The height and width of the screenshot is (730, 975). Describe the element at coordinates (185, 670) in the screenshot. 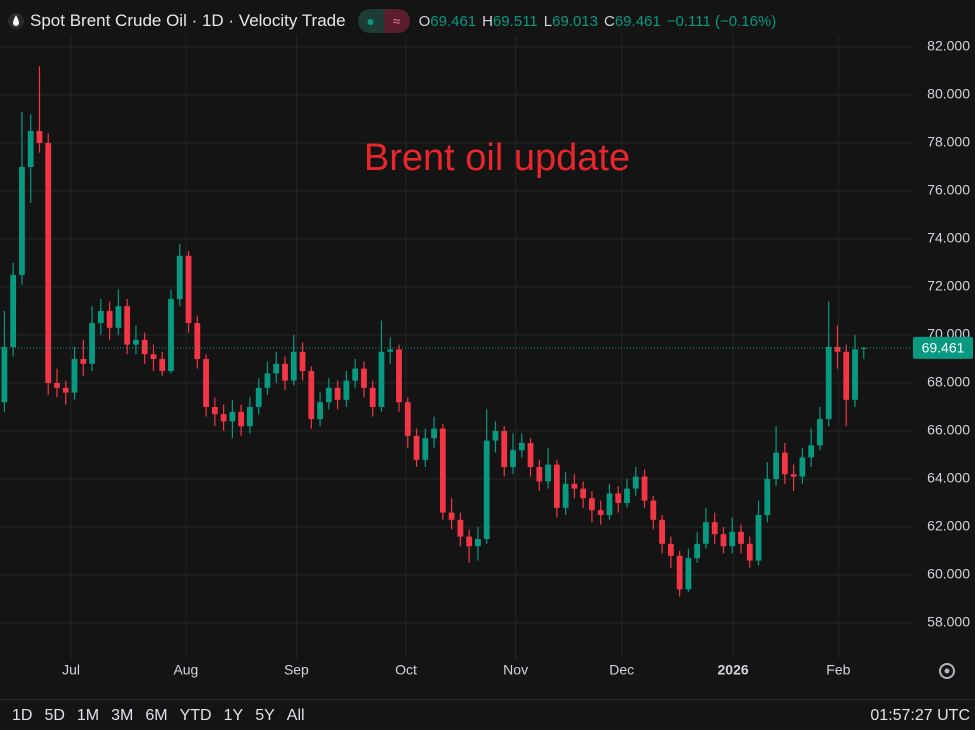

I see `x-tick-label: Aug` at that location.